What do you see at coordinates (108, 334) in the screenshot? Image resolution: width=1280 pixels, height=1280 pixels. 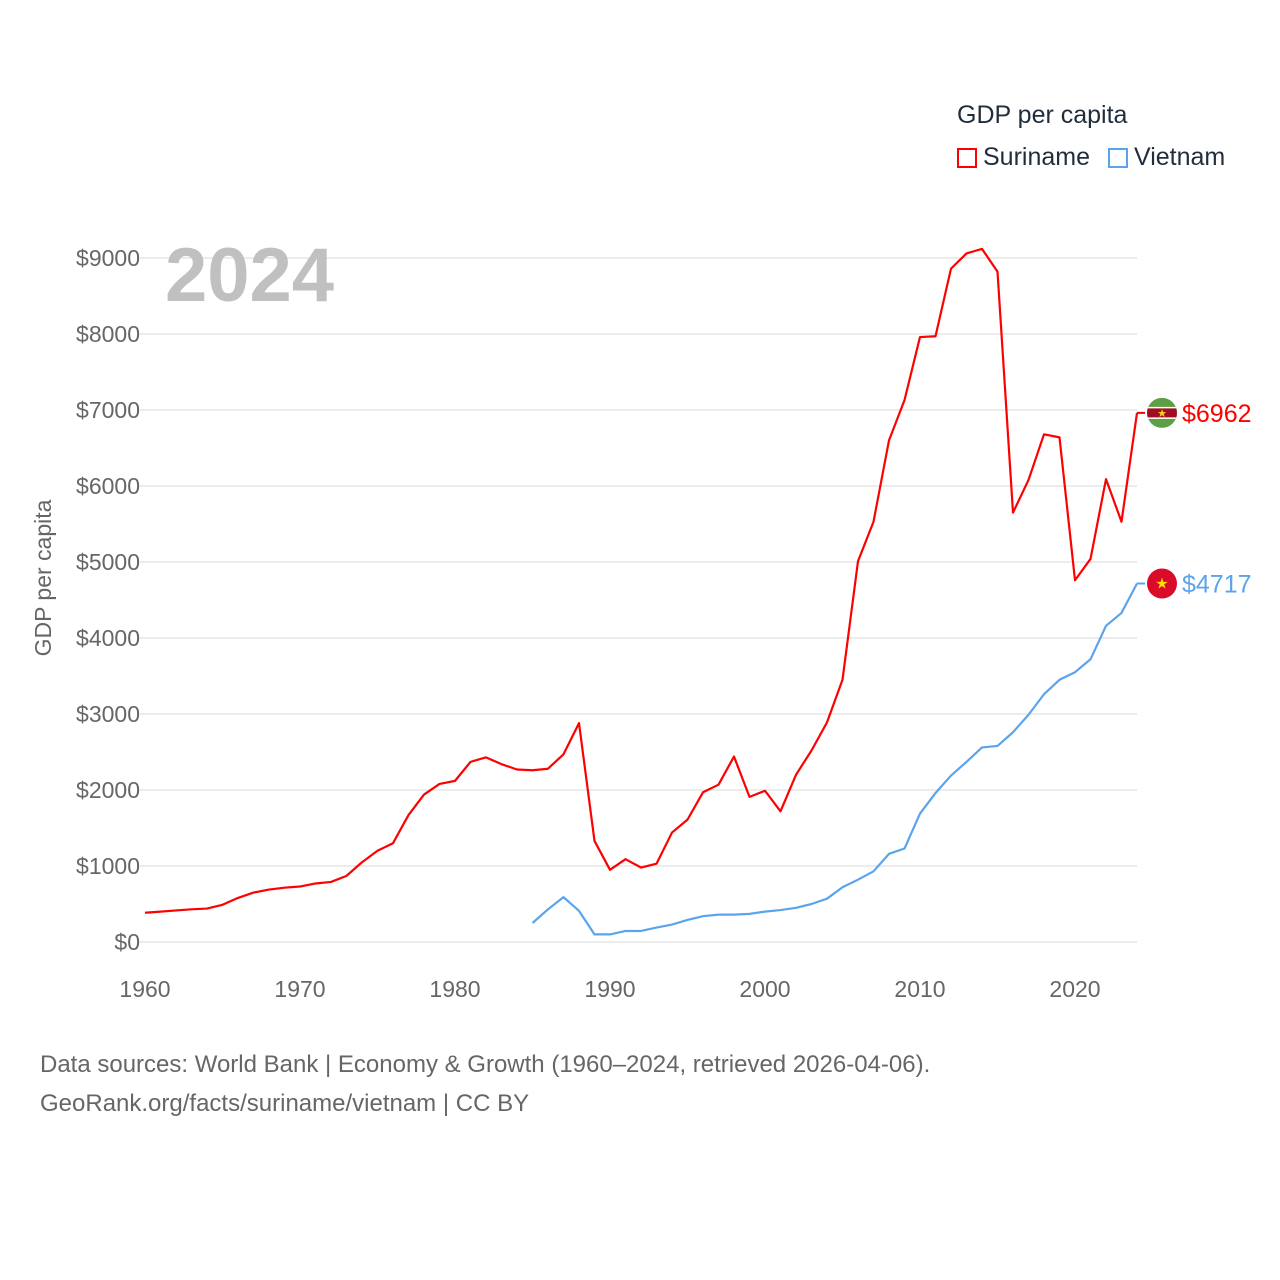 I see `y-tick-label: $8000` at bounding box center [108, 334].